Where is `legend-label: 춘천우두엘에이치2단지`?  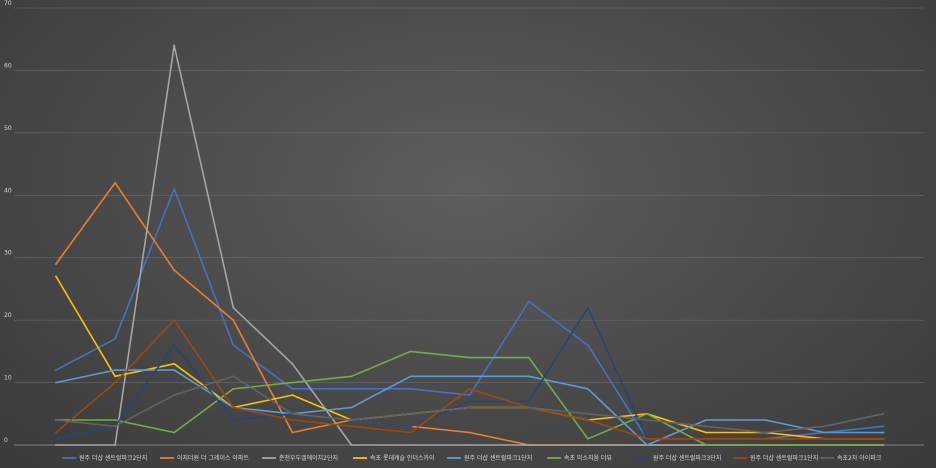 legend-label: 춘천우두엘에이치2단지 is located at coordinates (308, 458).